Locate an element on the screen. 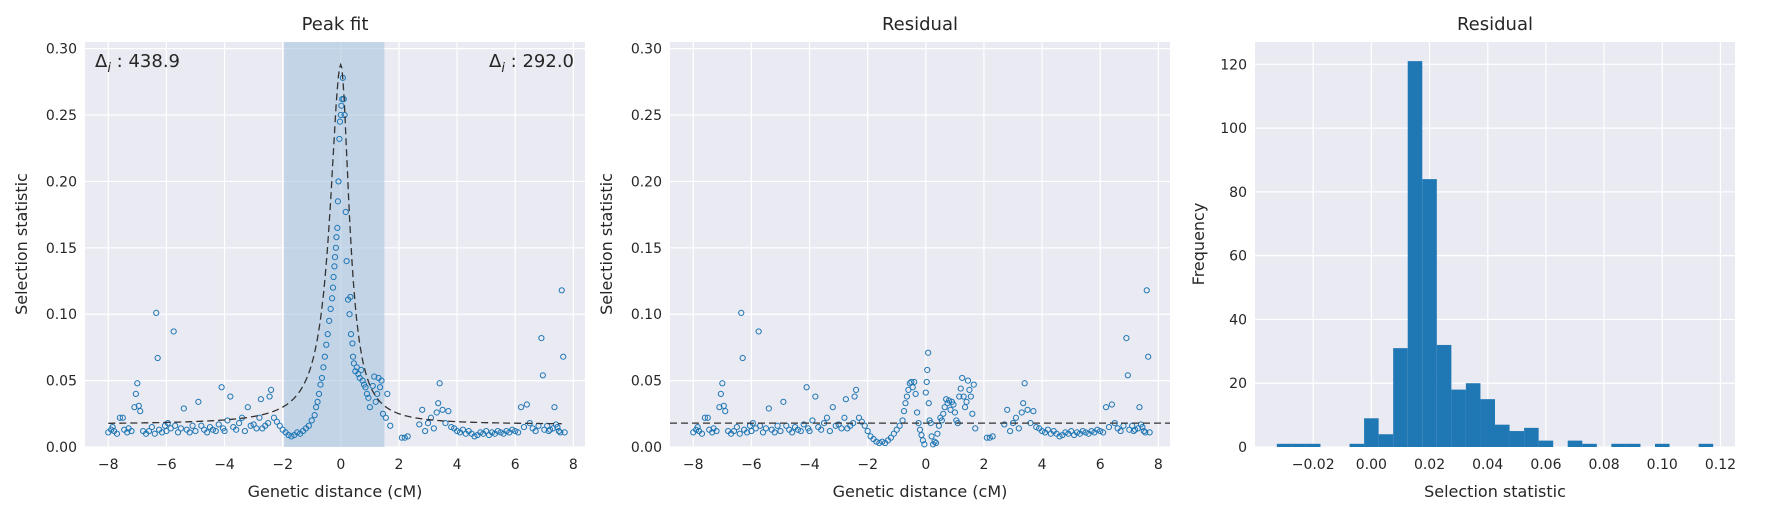  x-tick-label: −6 is located at coordinates (751, 465).